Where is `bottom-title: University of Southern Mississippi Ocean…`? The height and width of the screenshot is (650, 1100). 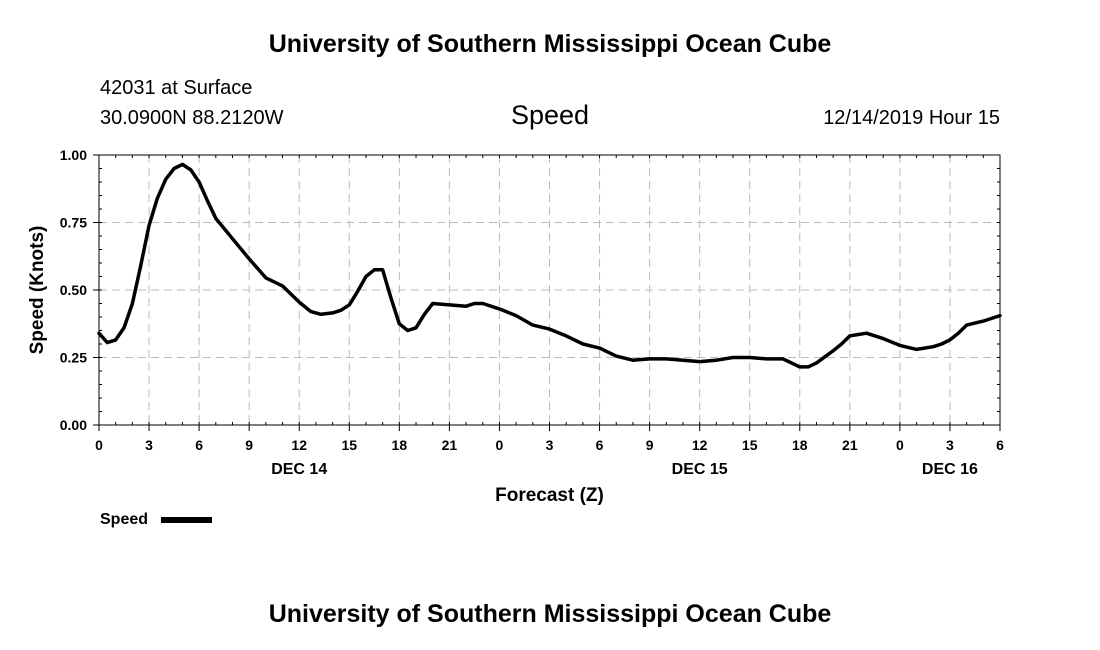
bottom-title: University of Southern Mississippi Ocean… is located at coordinates (550, 614).